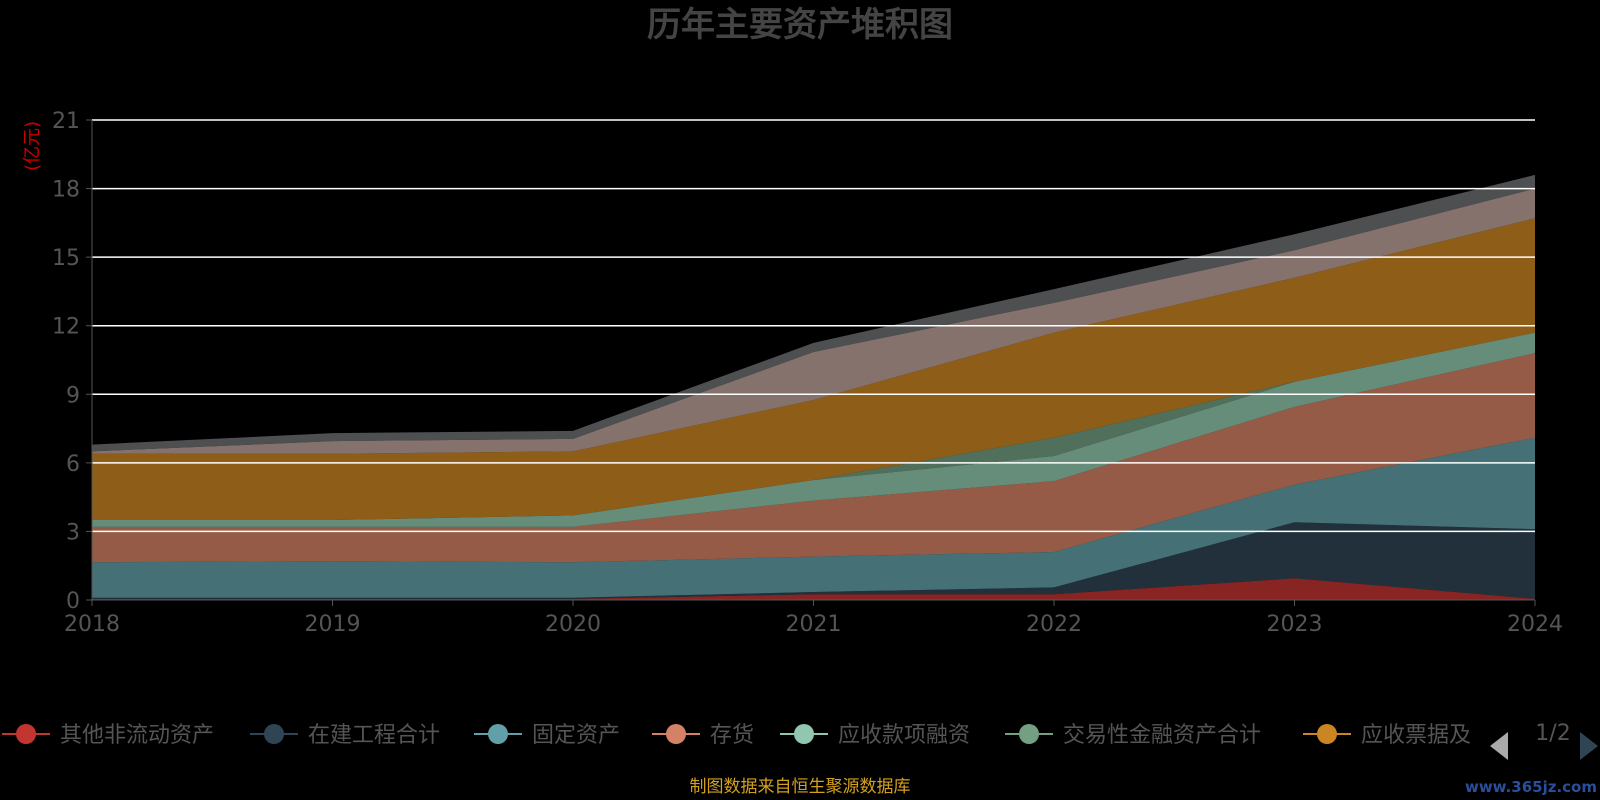  What do you see at coordinates (904, 735) in the screenshot?
I see `legend-label: 应收款项融资` at bounding box center [904, 735].